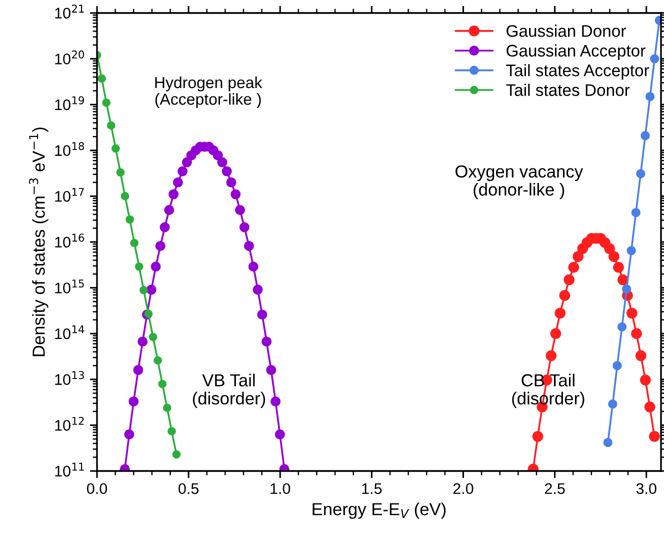 The height and width of the screenshot is (550, 664). What do you see at coordinates (208, 92) in the screenshot?
I see `annotation: Hydrogen peak (Acceptor-like )` at bounding box center [208, 92].